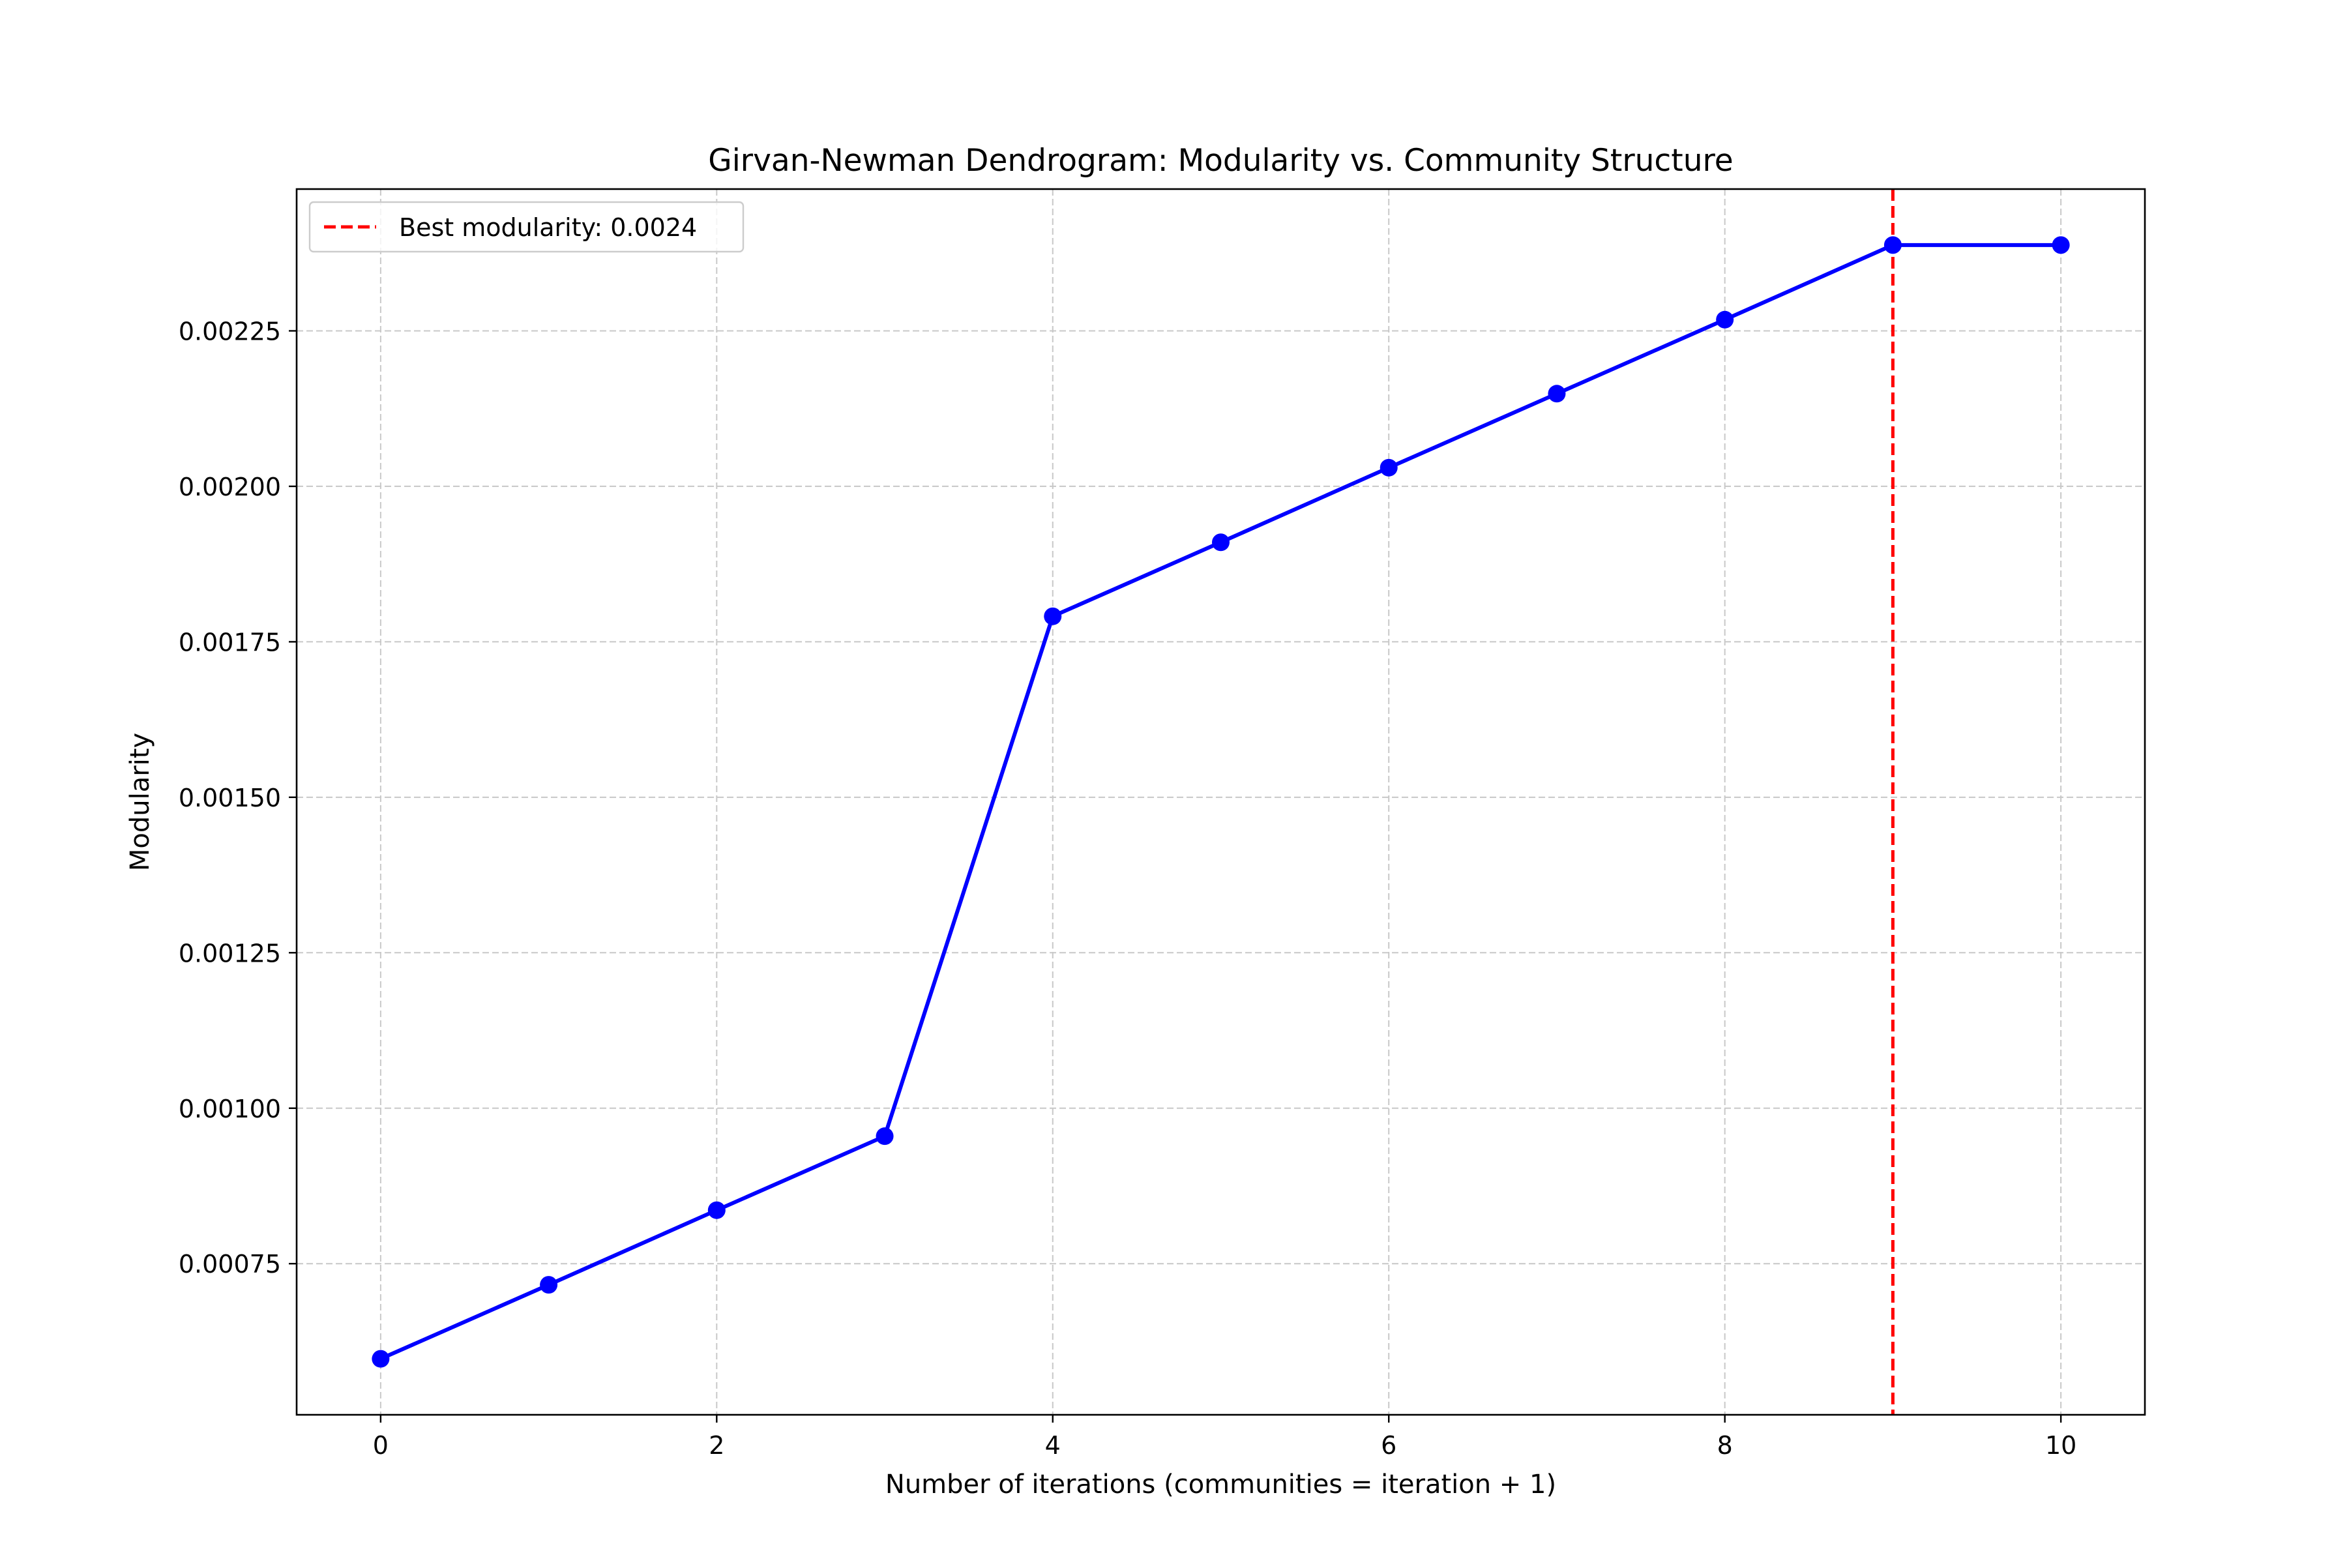  What do you see at coordinates (230, 643) in the screenshot?
I see `y-tick-label: 0.00175` at bounding box center [230, 643].